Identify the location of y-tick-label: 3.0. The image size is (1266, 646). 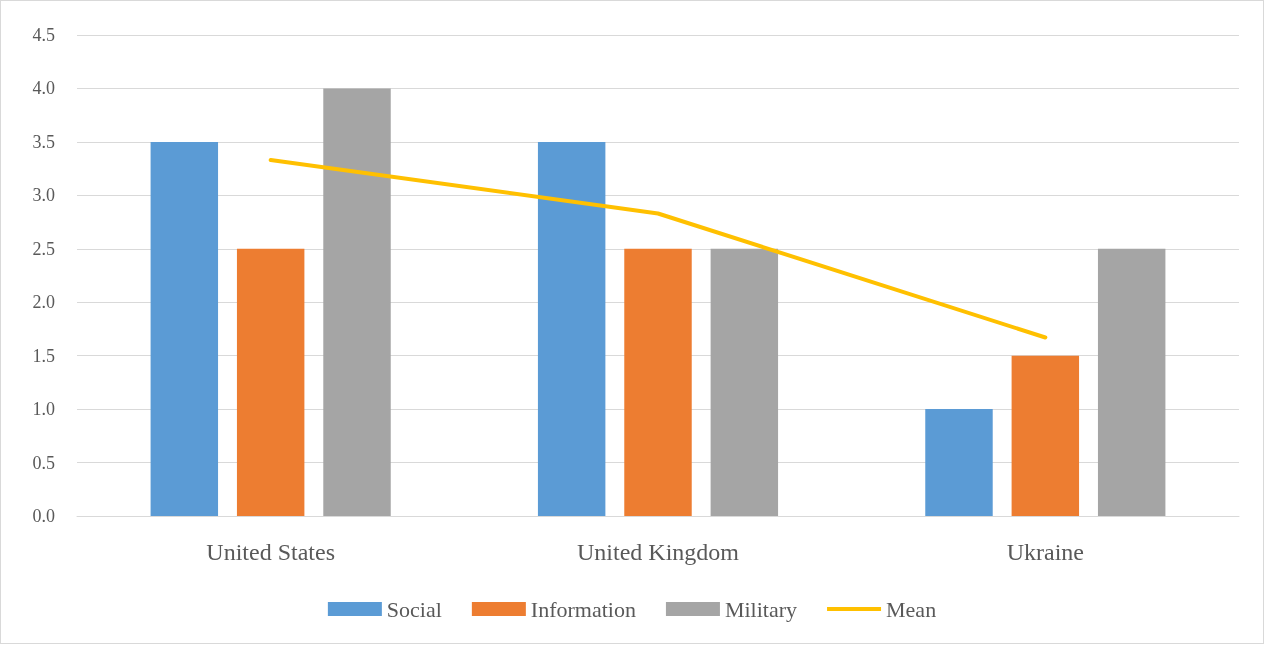
(43, 195).